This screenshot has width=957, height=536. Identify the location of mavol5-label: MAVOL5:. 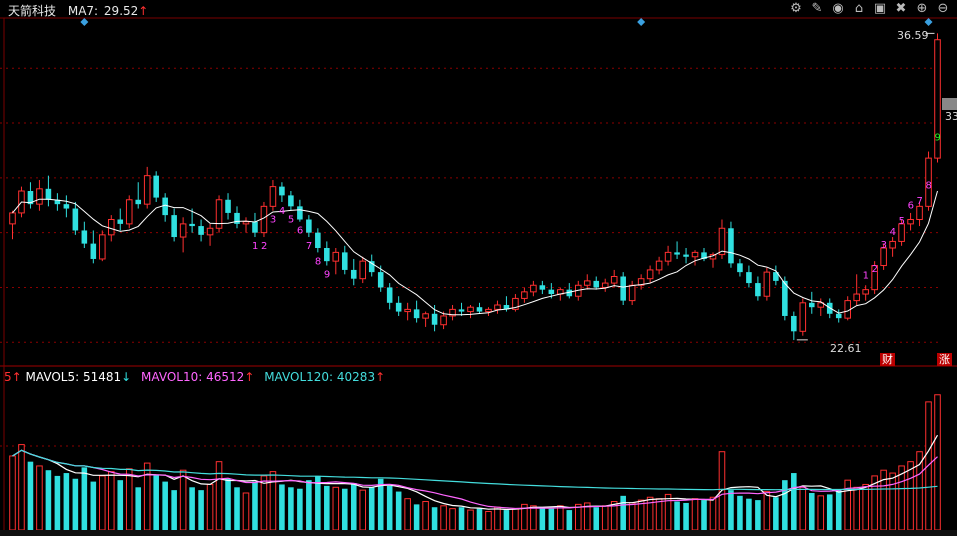
(52, 377).